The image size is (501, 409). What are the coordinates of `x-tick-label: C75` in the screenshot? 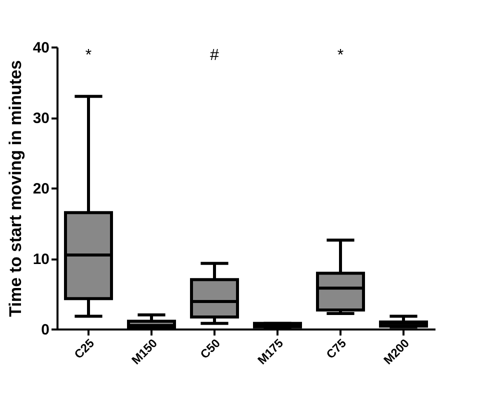 It's located at (337, 349).